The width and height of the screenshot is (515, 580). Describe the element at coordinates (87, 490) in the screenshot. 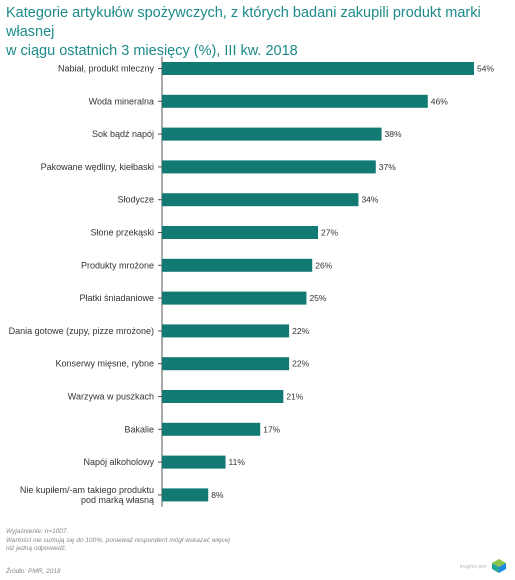

I see `category-label-line: Nie kupiłem/-am takiego produktu` at that location.